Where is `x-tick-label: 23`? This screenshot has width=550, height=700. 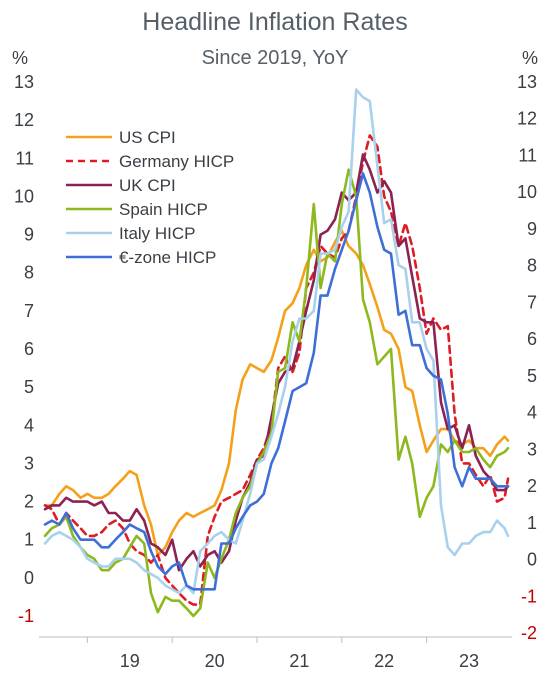 x-tick-label: 23 is located at coordinates (469, 661).